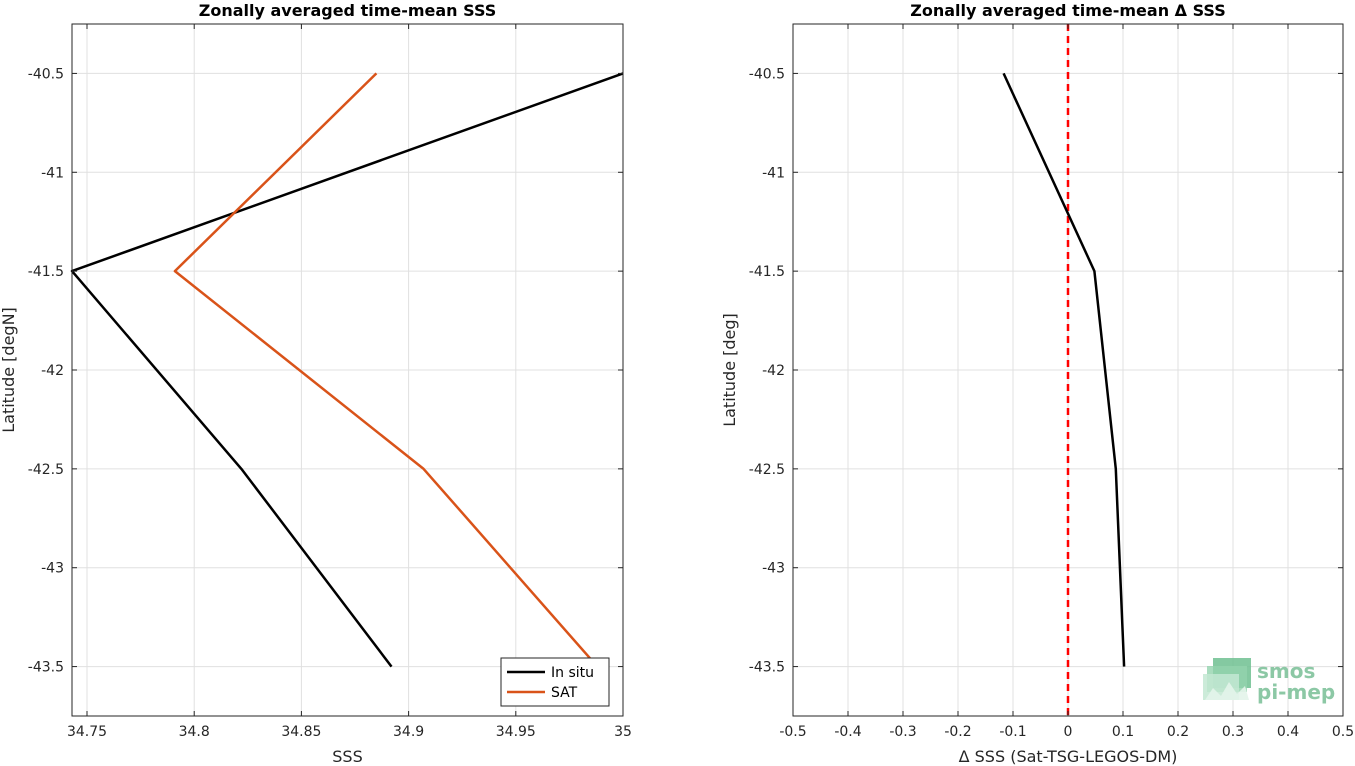 The image size is (1355, 766). I want to click on logo-emblem, so click(1227, 679).